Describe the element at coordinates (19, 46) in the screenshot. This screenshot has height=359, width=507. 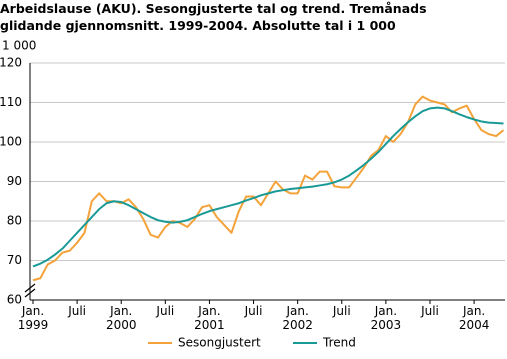
I see `y-unit-label: 1 000` at that location.